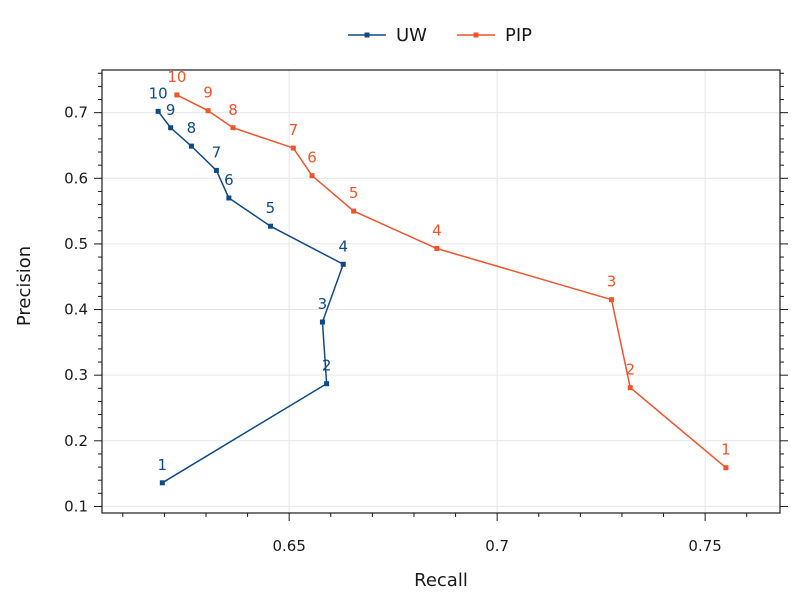 Image resolution: width=800 pixels, height=600 pixels. I want to click on x-tick-label: 0.7, so click(497, 546).